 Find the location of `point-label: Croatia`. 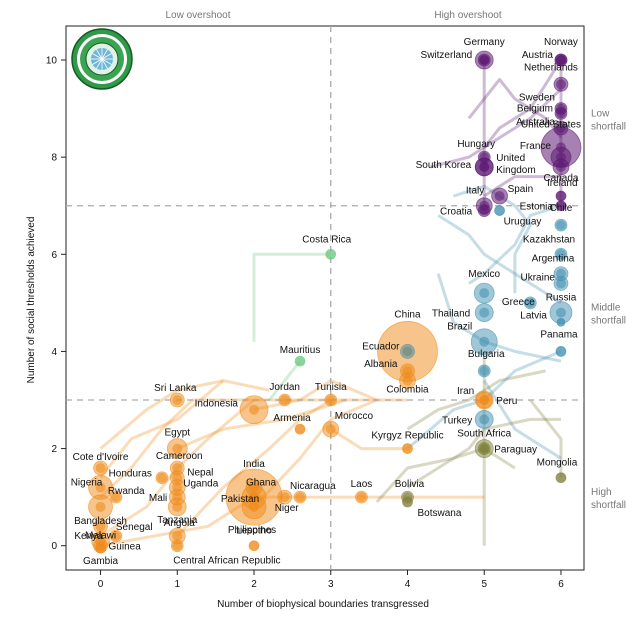

point-label: Croatia is located at coordinates (456, 212).